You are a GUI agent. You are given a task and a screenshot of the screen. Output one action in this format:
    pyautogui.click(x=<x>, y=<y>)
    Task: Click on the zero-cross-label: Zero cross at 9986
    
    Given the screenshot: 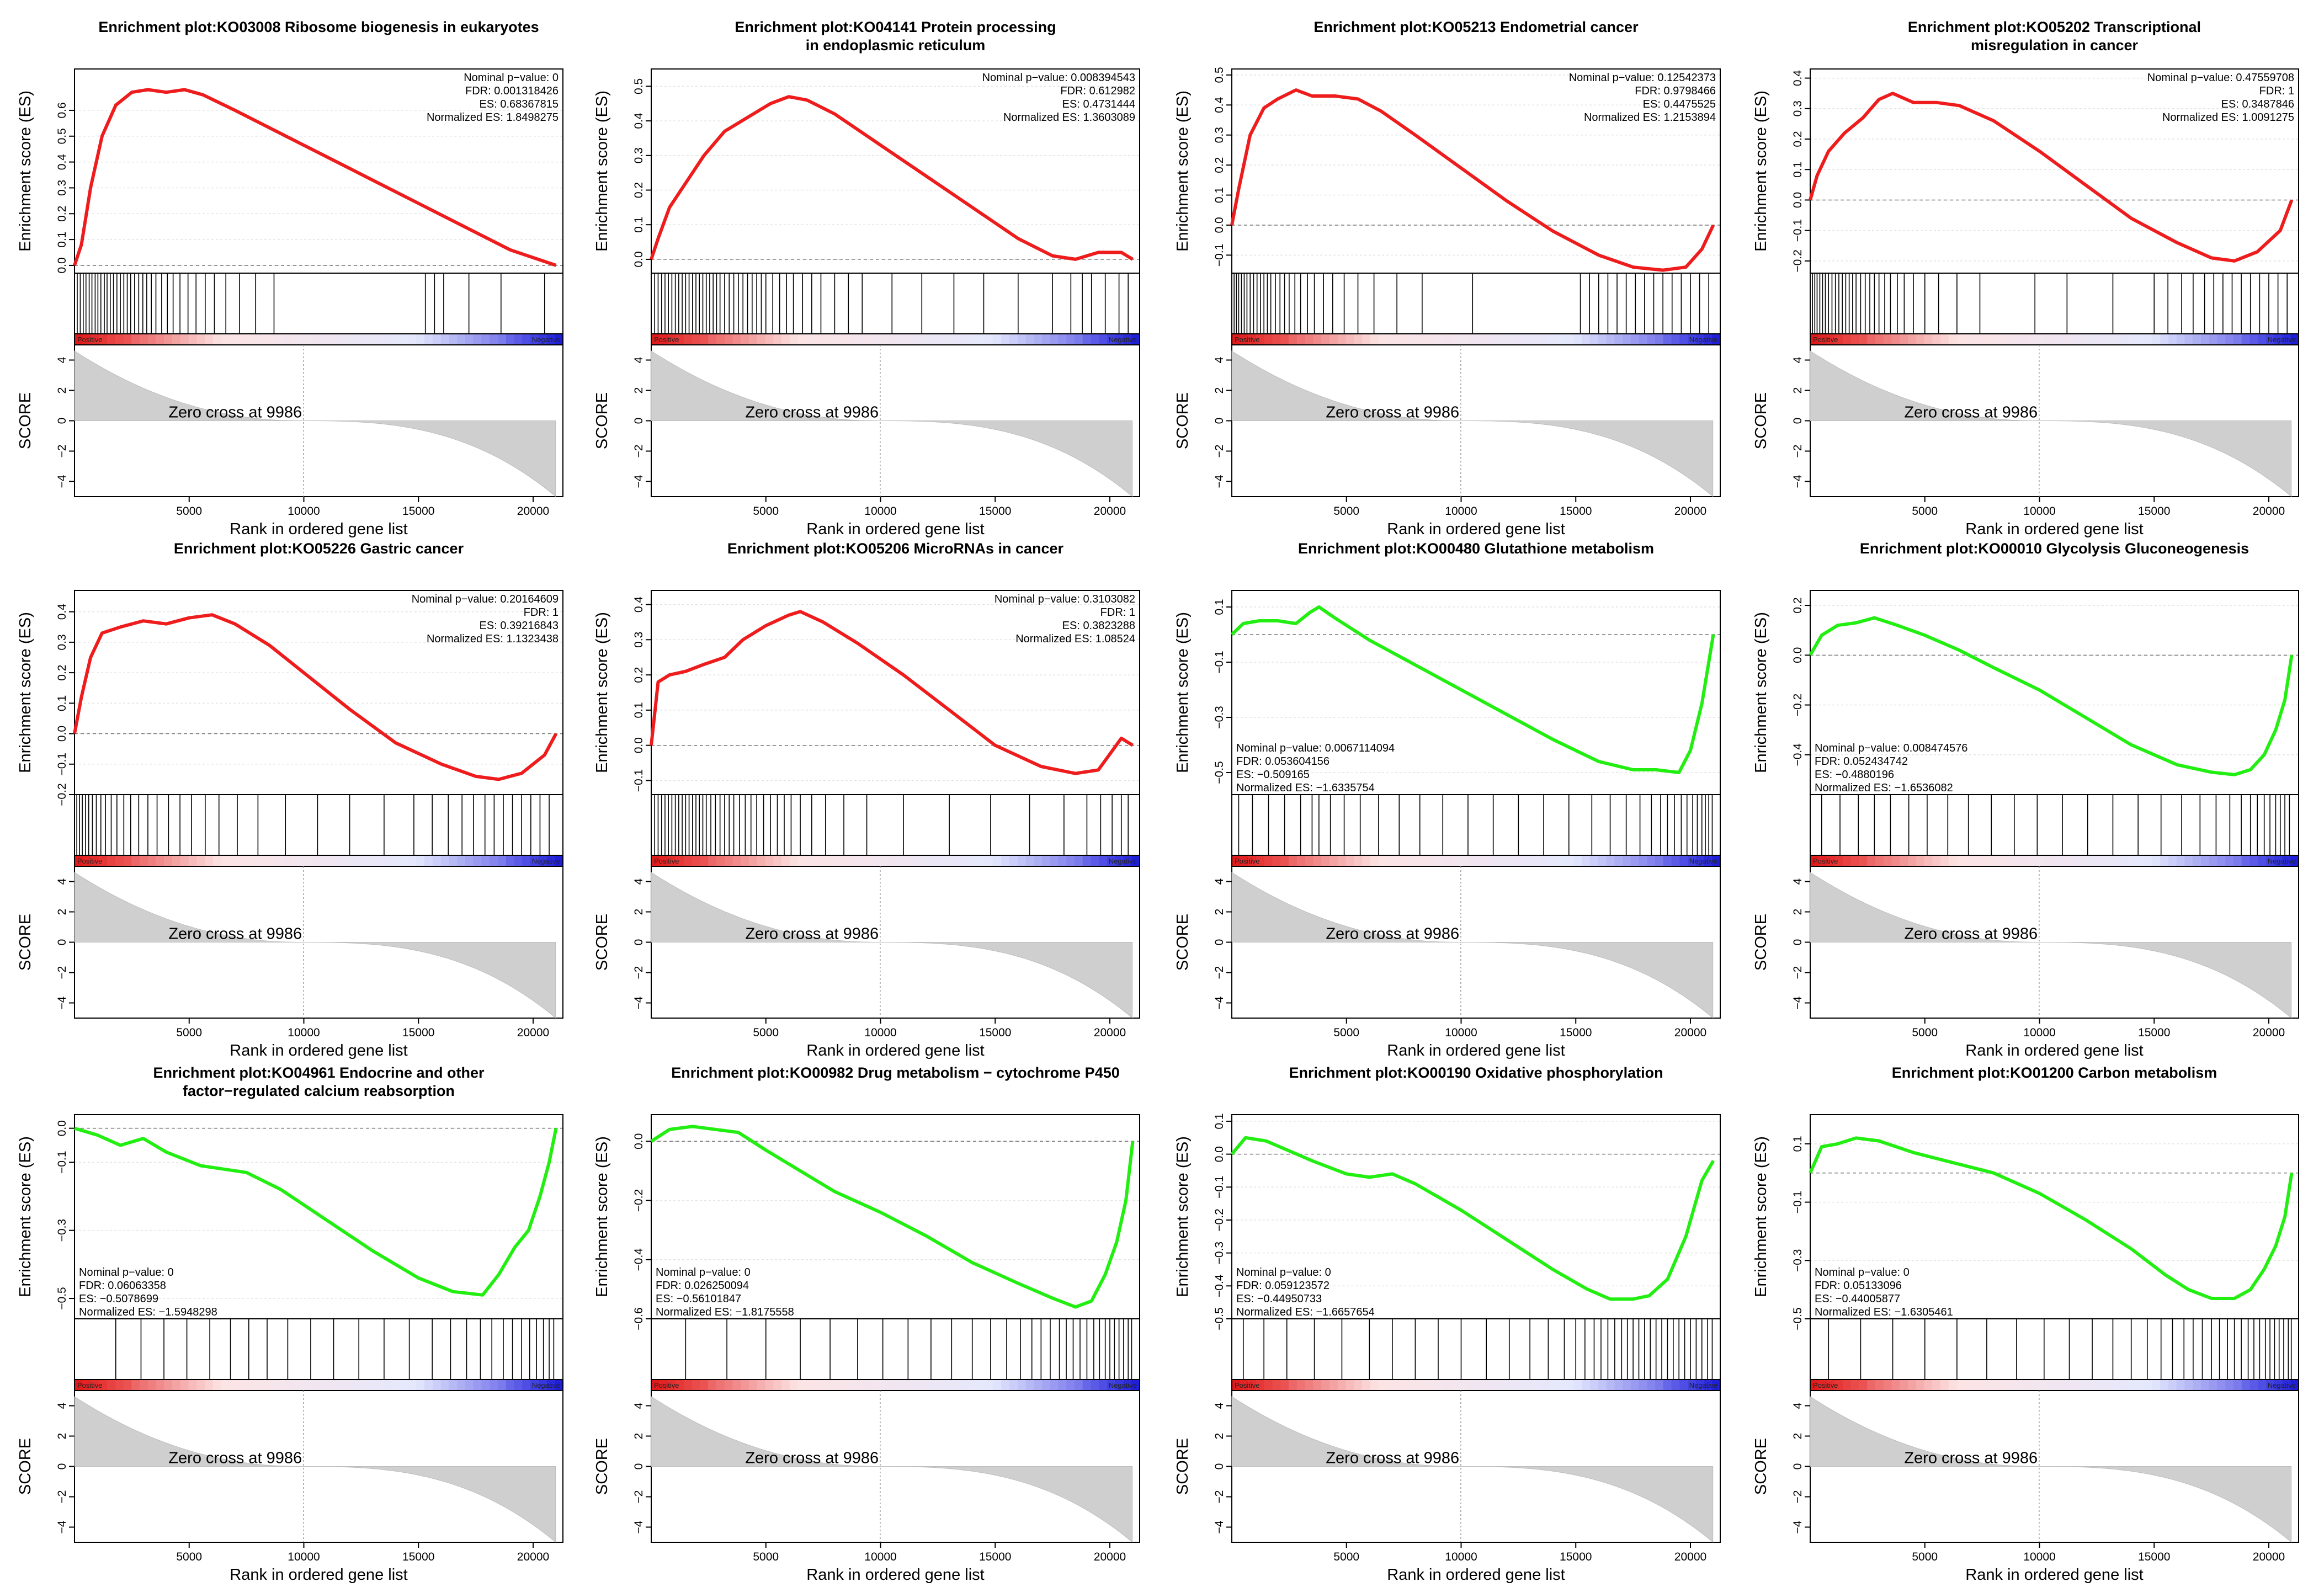 What is the action you would take?
    pyautogui.click(x=235, y=1458)
    